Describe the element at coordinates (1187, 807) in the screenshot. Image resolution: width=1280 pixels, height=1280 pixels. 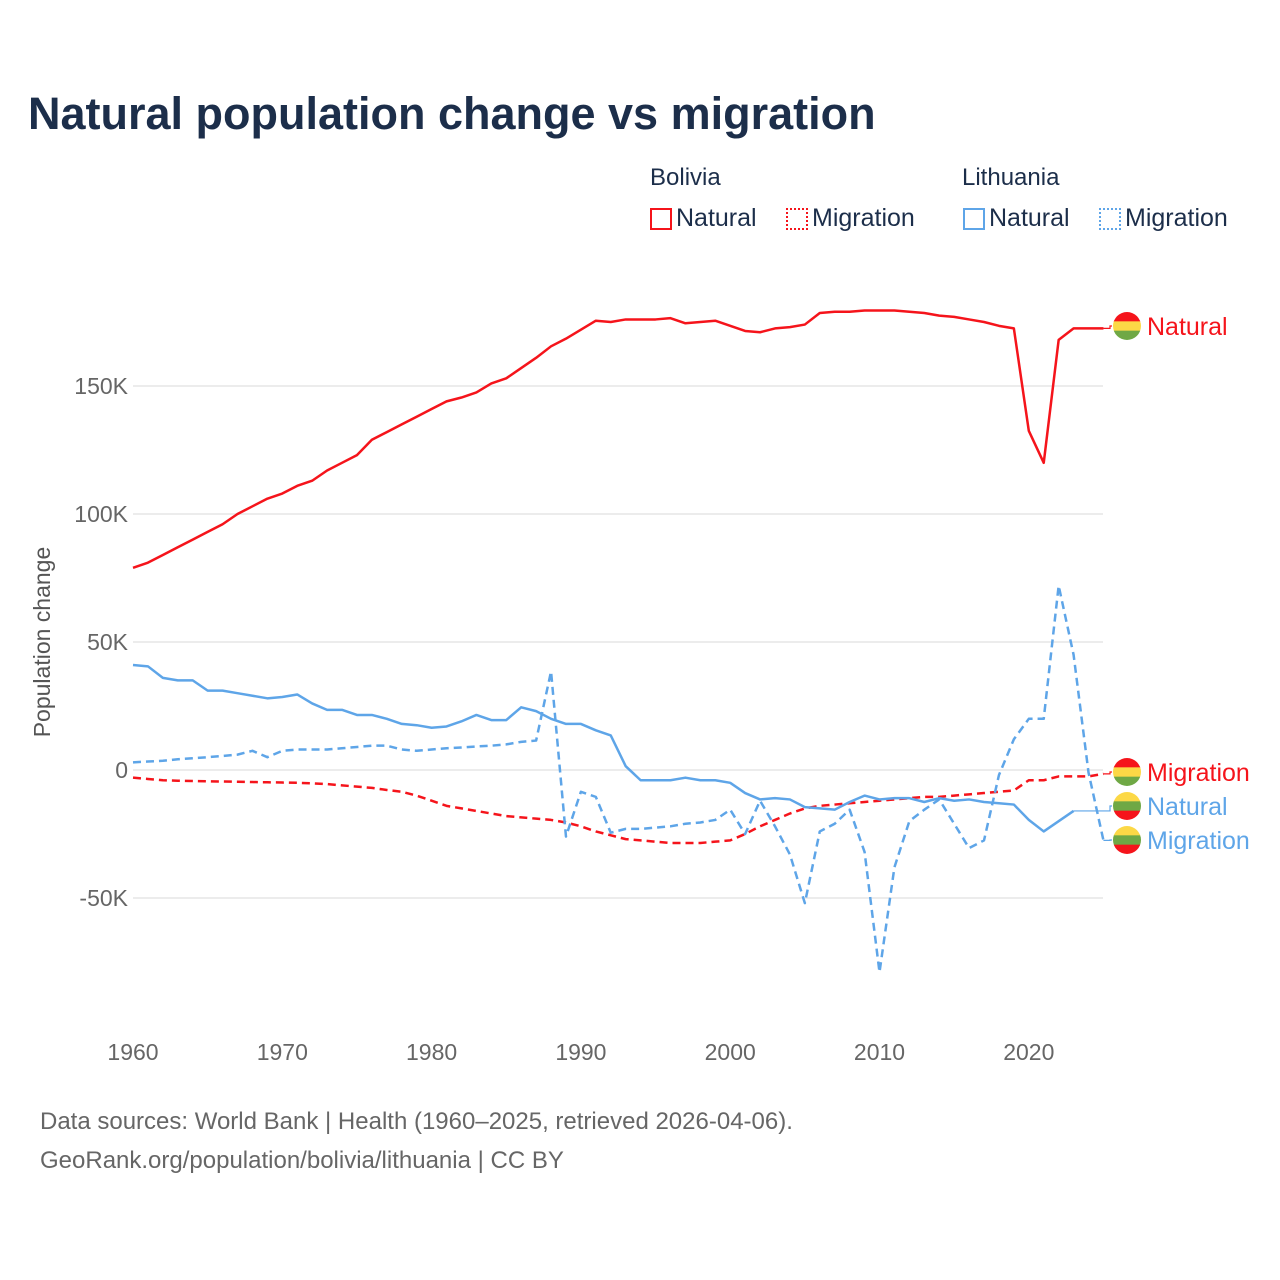
I see `end-label-lithuania-natural: Natural` at that location.